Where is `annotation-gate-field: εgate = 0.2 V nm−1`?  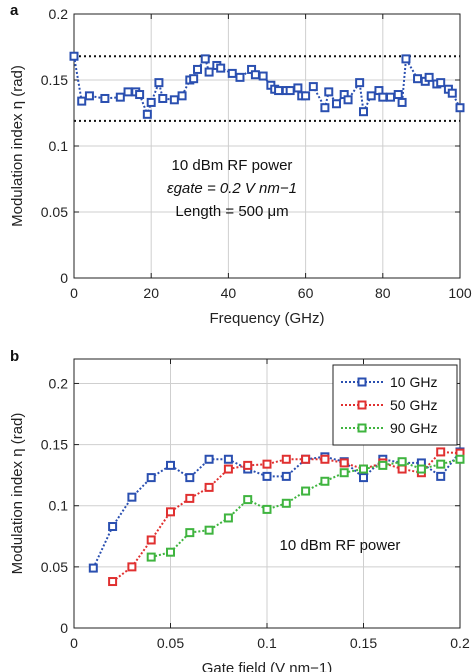
annotation-gate-field: εgate = 0.2 V nm−1 is located at coordinates (232, 188).